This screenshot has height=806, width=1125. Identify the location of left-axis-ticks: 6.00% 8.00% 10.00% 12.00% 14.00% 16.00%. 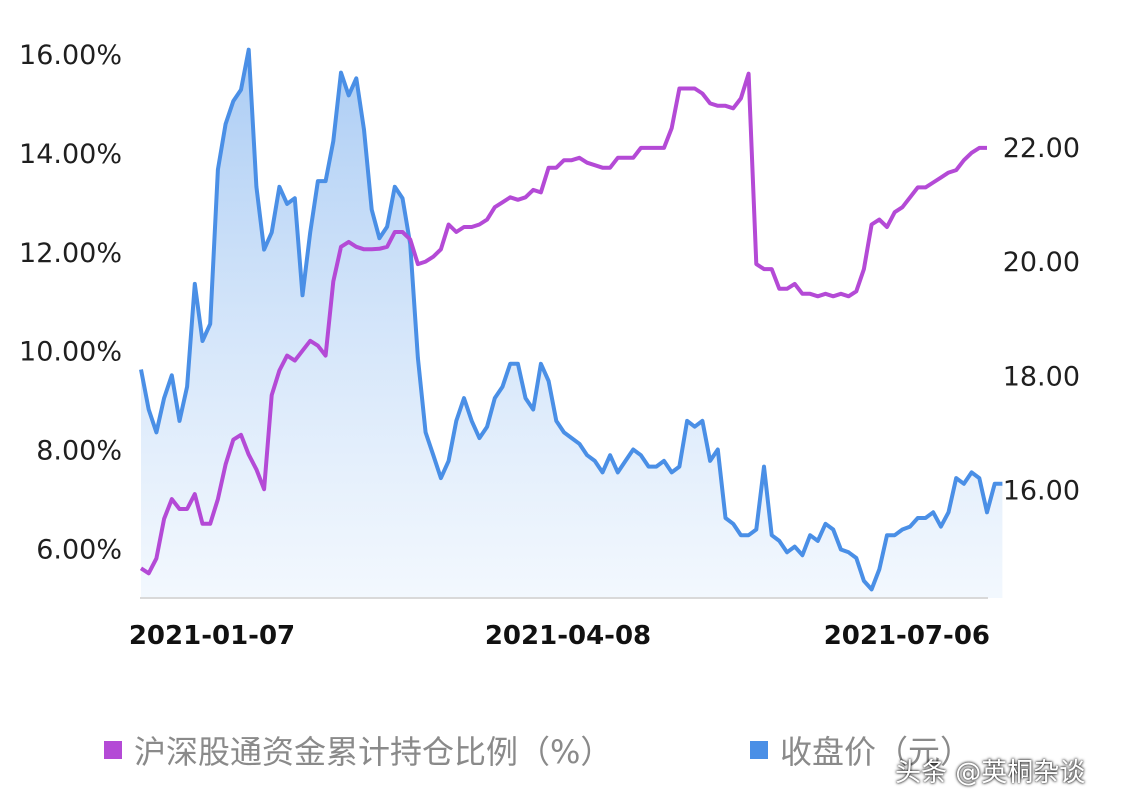
(70, 303).